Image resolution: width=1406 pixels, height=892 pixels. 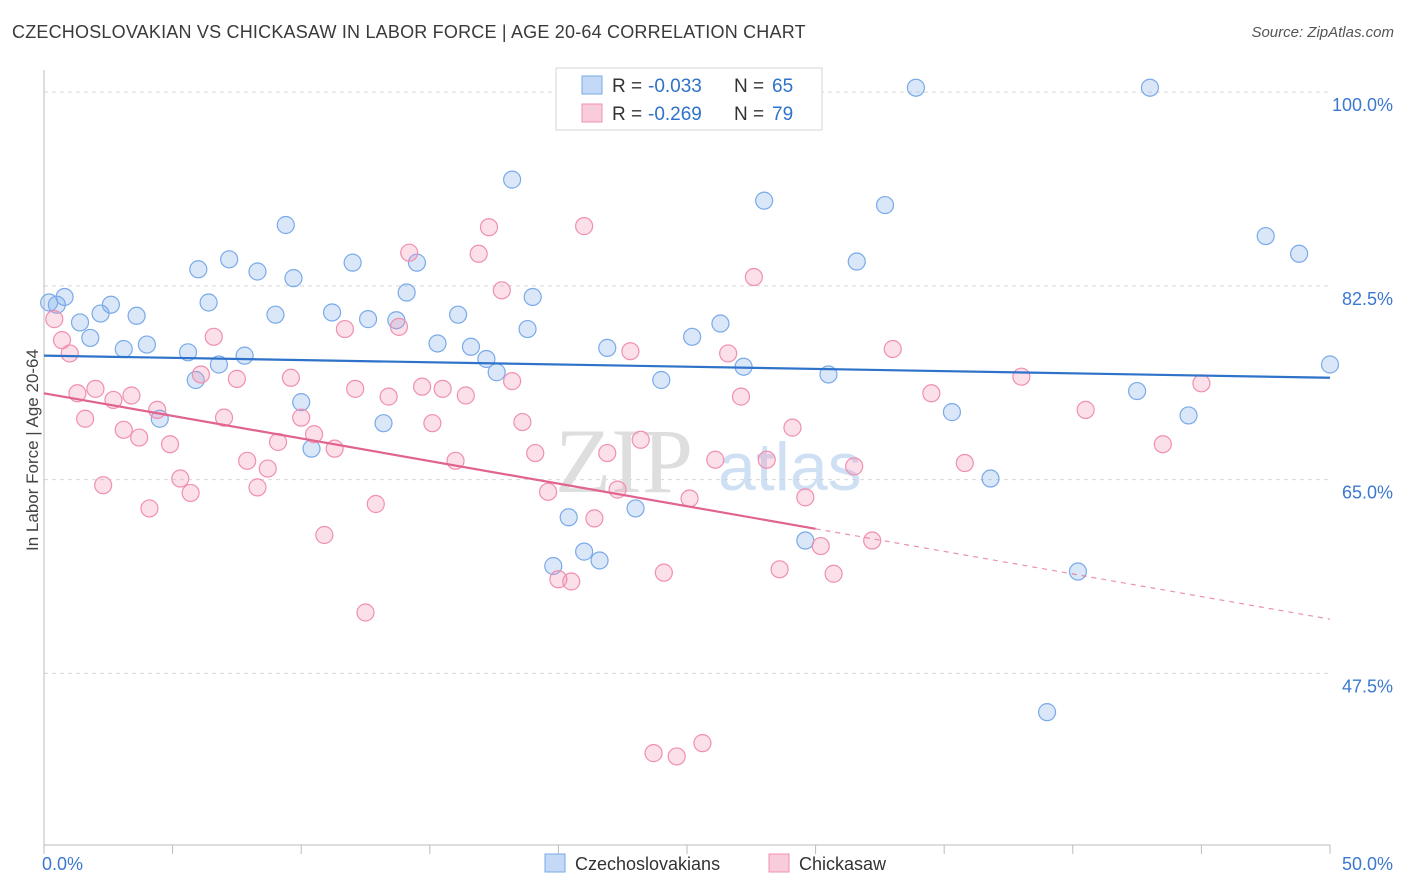 I want to click on y-tick-label-0: 100.0%, so click(x=1362, y=105).